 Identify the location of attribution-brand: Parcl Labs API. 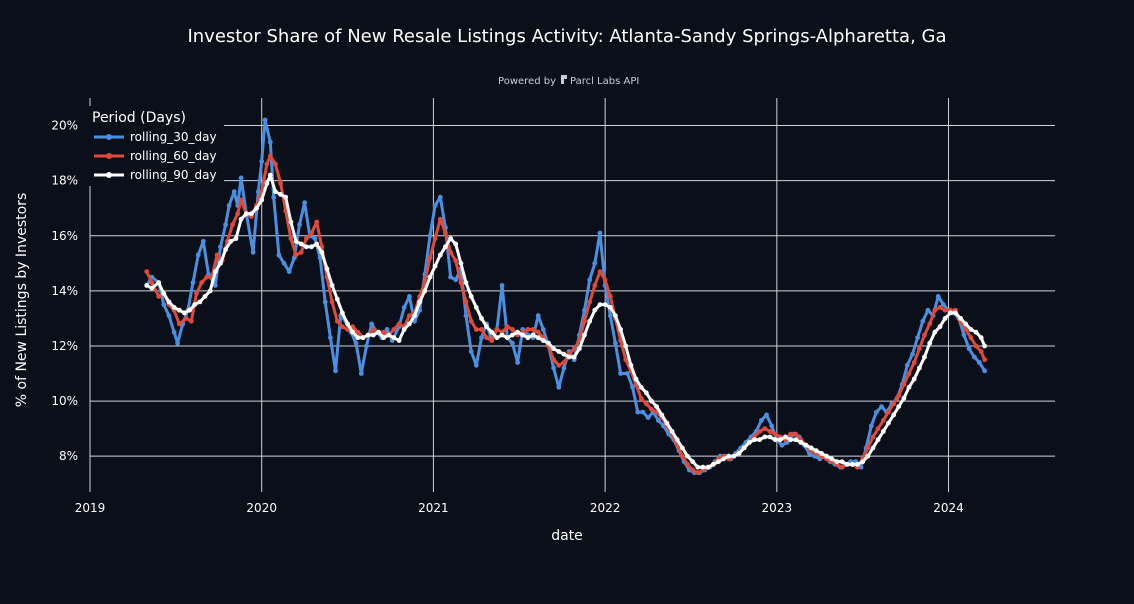
(604, 81).